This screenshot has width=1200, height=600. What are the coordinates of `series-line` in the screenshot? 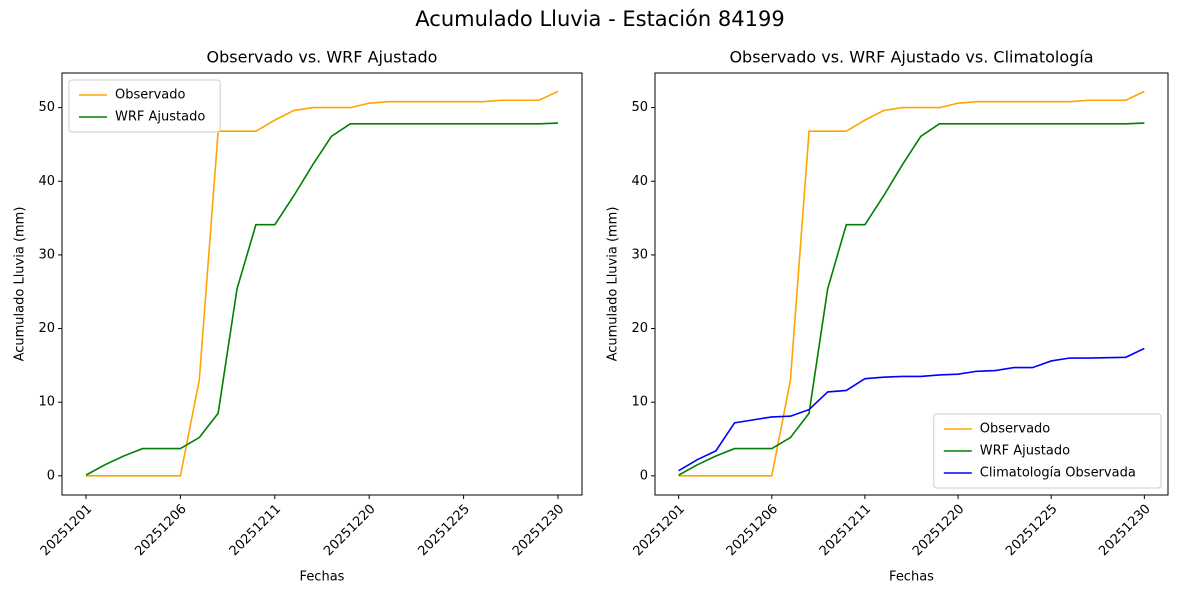 It's located at (911, 409).